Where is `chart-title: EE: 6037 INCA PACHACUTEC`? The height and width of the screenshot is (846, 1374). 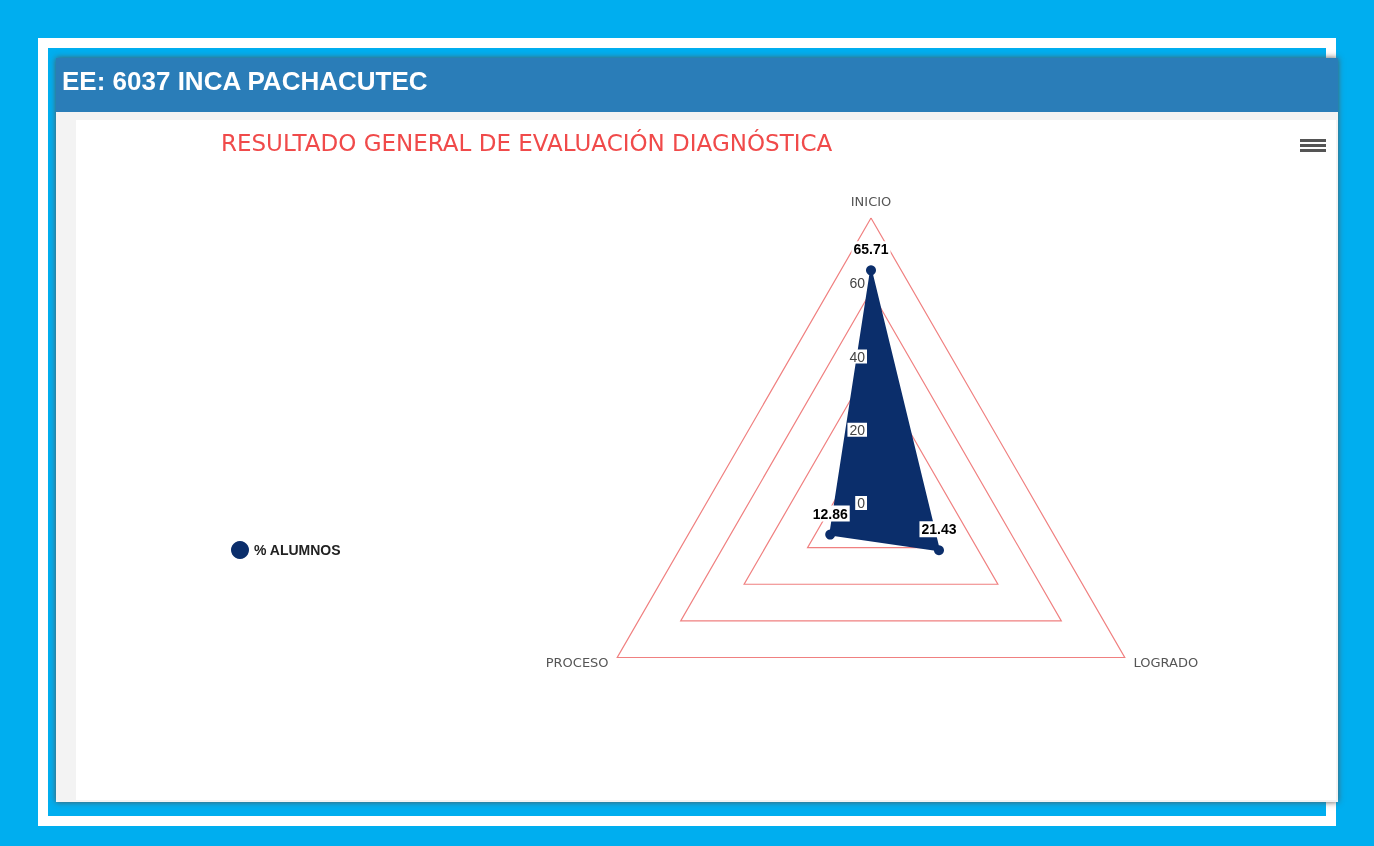
chart-title: EE: 6037 INCA PACHACUTEC is located at coordinates (697, 85).